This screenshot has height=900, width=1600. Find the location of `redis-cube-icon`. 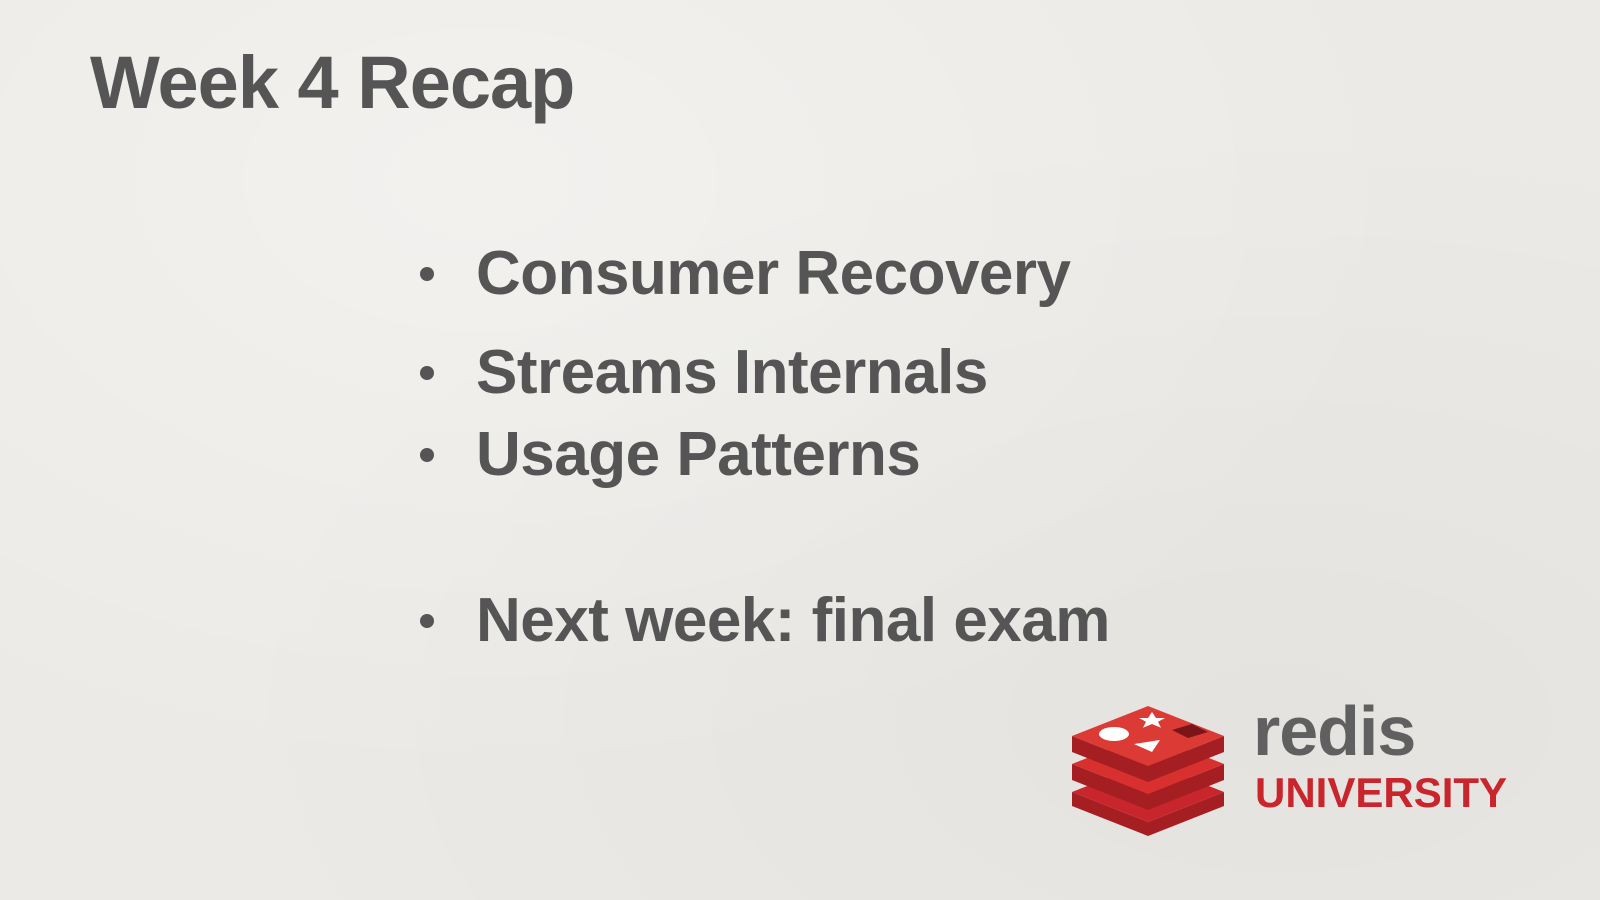

redis-cube-icon is located at coordinates (1148, 771).